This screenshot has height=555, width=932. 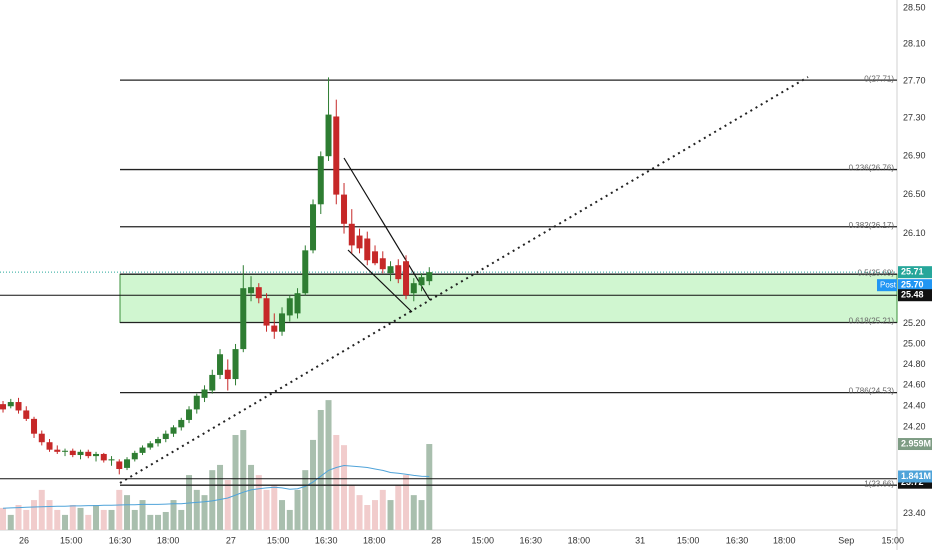 What do you see at coordinates (872, 225) in the screenshot?
I see `fib-label: 0.382(26.17)` at bounding box center [872, 225].